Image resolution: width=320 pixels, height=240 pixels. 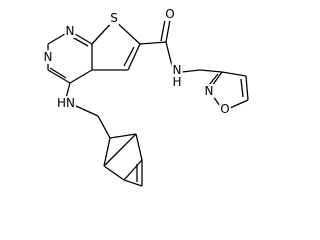 I want to click on atom-label: S, so click(x=114, y=18).